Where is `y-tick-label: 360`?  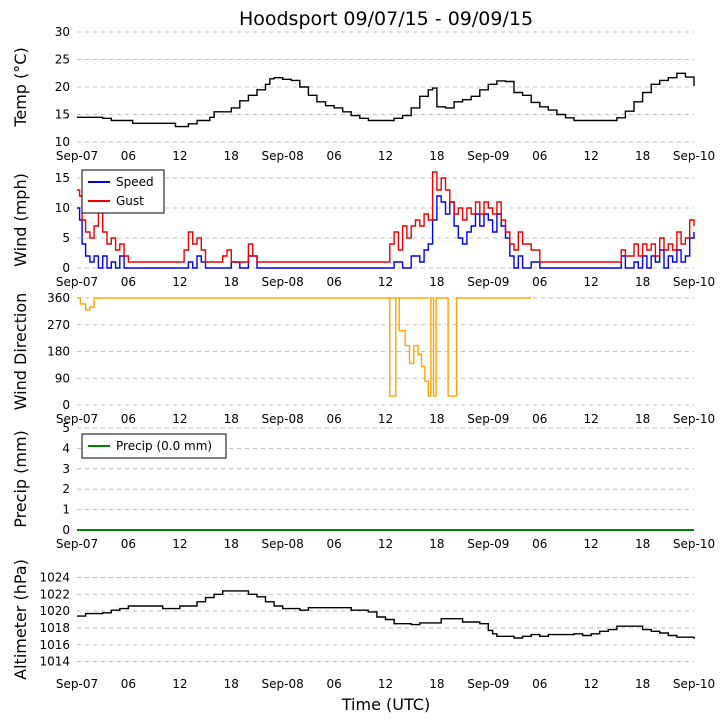 y-tick-label: 360 is located at coordinates (58, 298).